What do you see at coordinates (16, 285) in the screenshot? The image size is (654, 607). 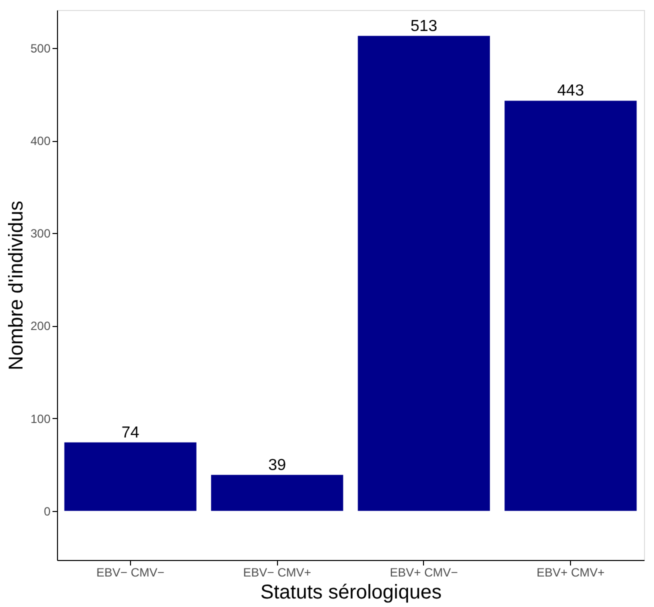 I see `y-axis-title: Nombre d'individus` at bounding box center [16, 285].